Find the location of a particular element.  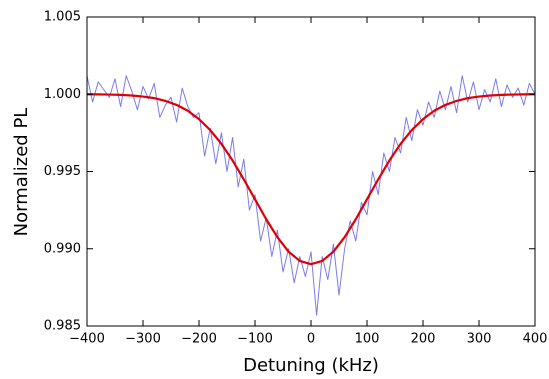

y-tick-label: 1.005 is located at coordinates (62, 17).